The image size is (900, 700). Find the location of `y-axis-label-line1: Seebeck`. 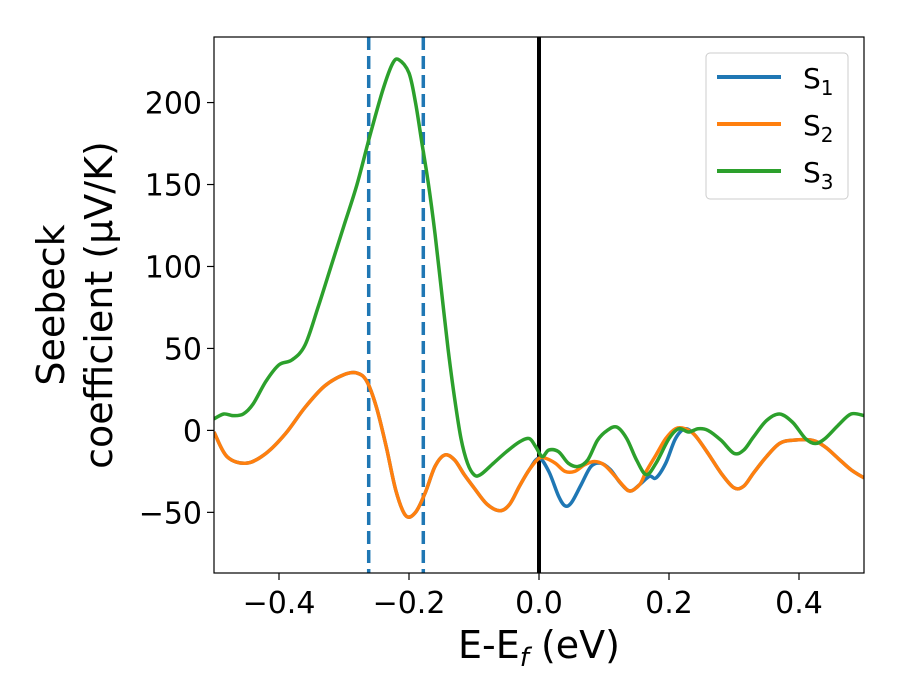

y-axis-label-line1: Seebeck is located at coordinates (51, 304).